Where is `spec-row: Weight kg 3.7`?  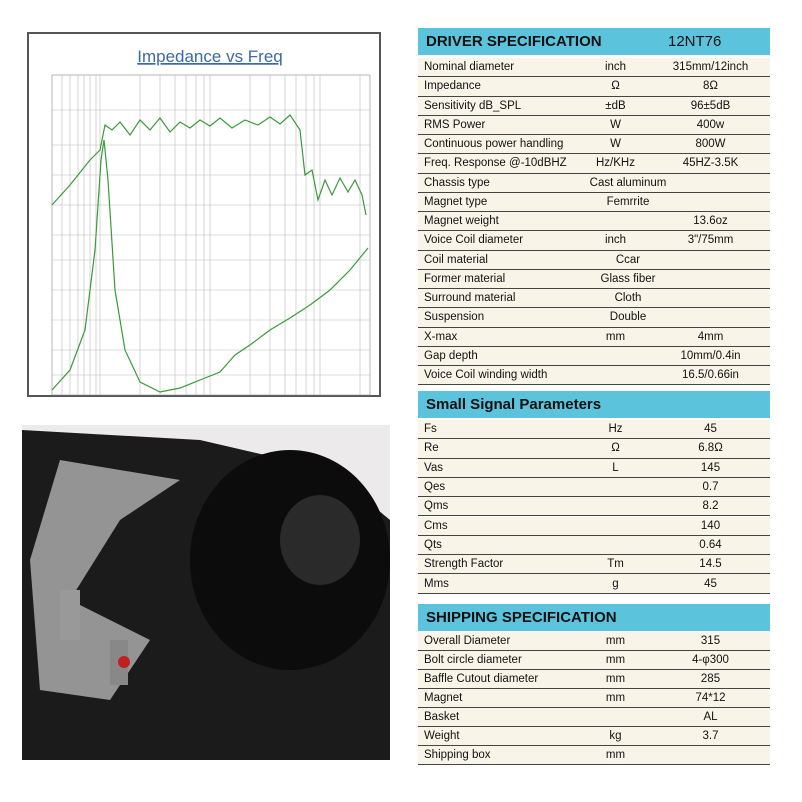 spec-row: Weight kg 3.7 is located at coordinates (594, 736).